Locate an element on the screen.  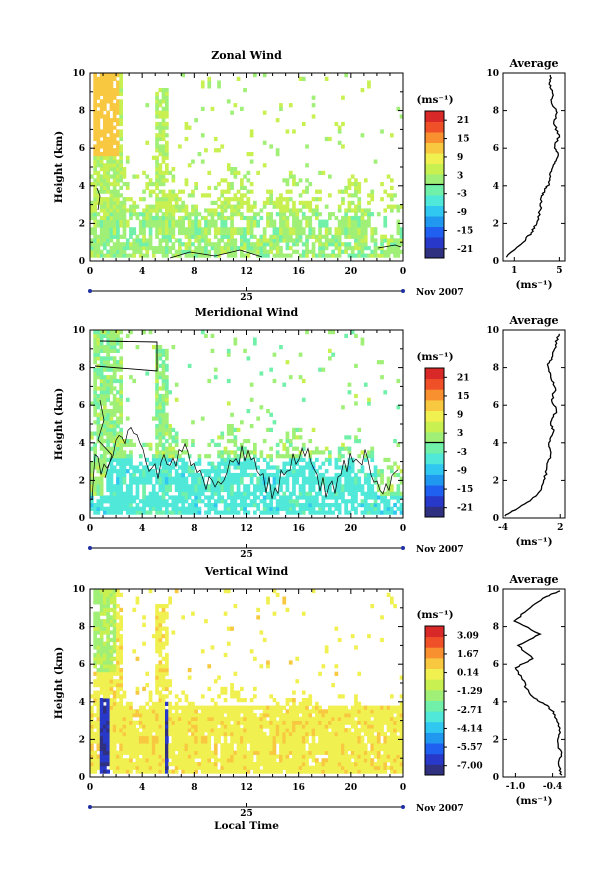
y-tick-label: 10 is located at coordinates (78, 331).